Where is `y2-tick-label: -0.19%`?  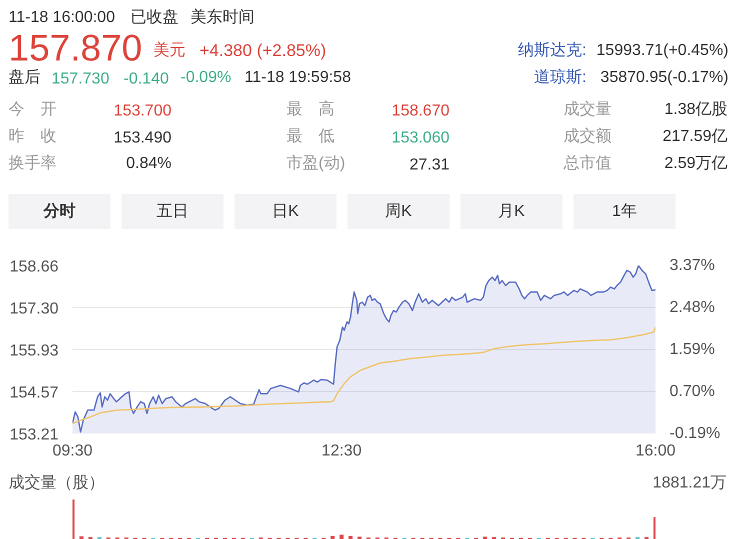
y2-tick-label: -0.19% is located at coordinates (695, 433).